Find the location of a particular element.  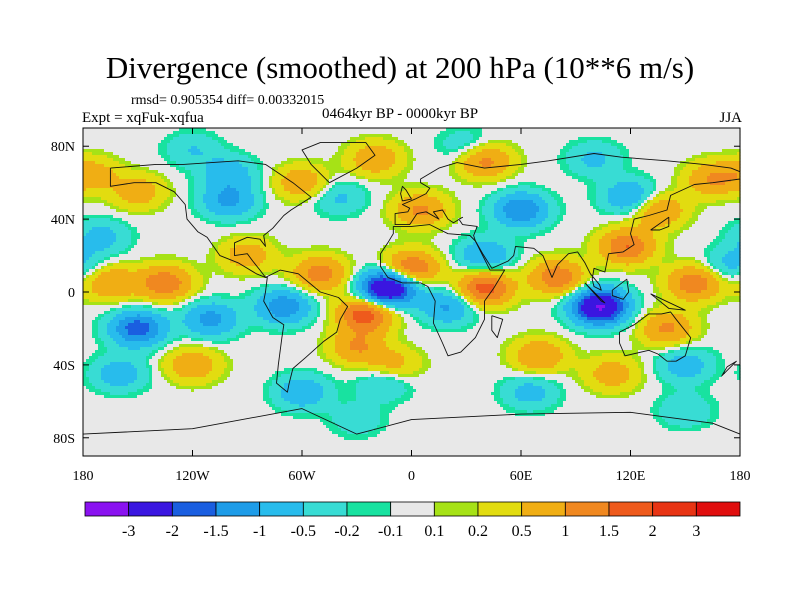

coastline is located at coordinates (338, 163).